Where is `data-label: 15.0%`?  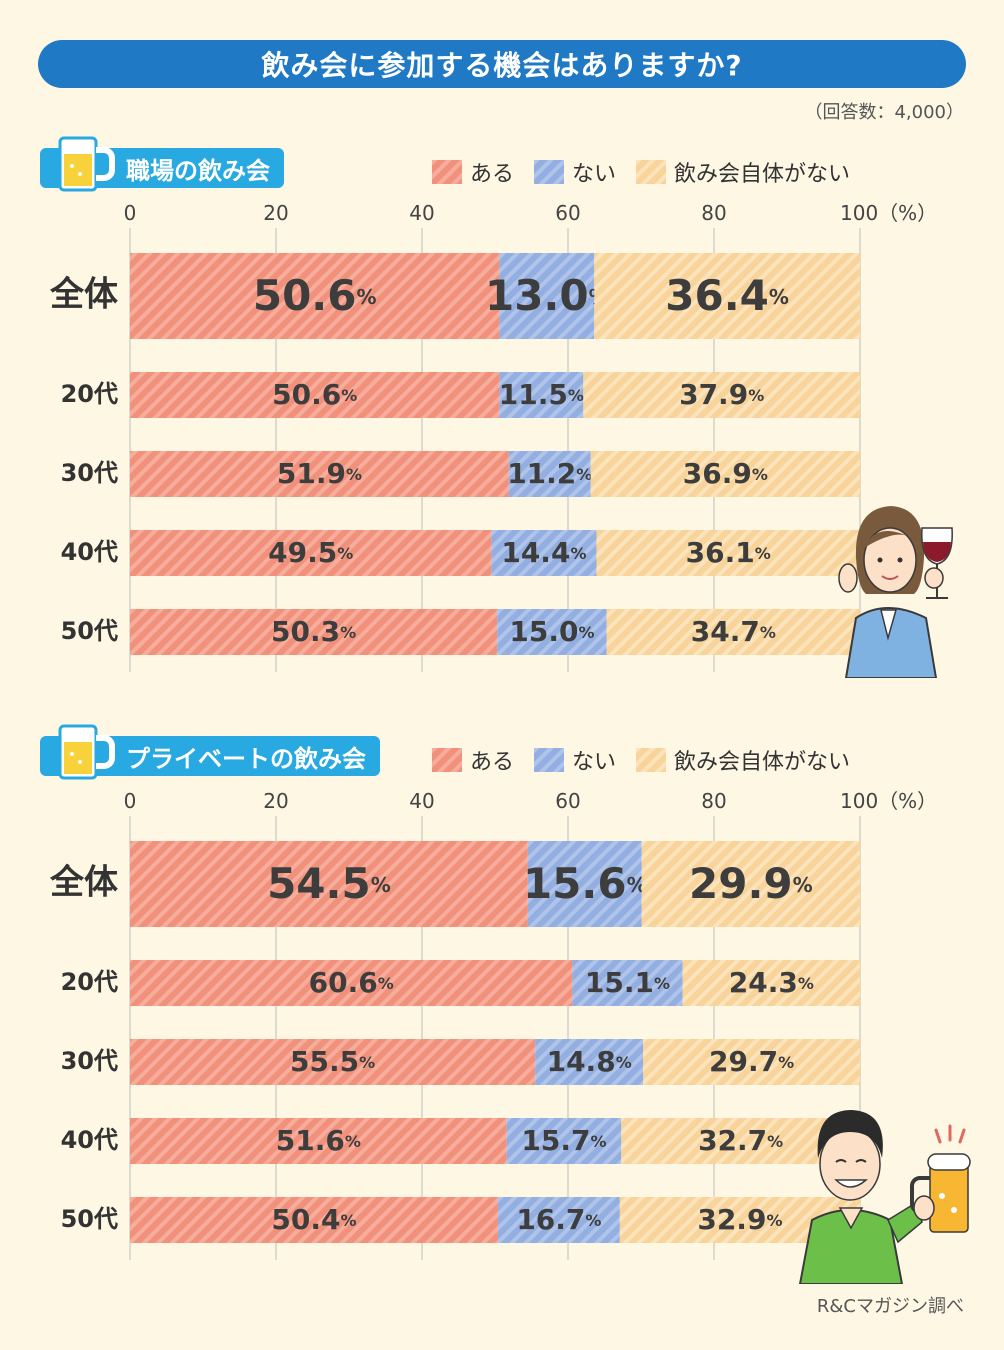 data-label: 15.0% is located at coordinates (551, 631).